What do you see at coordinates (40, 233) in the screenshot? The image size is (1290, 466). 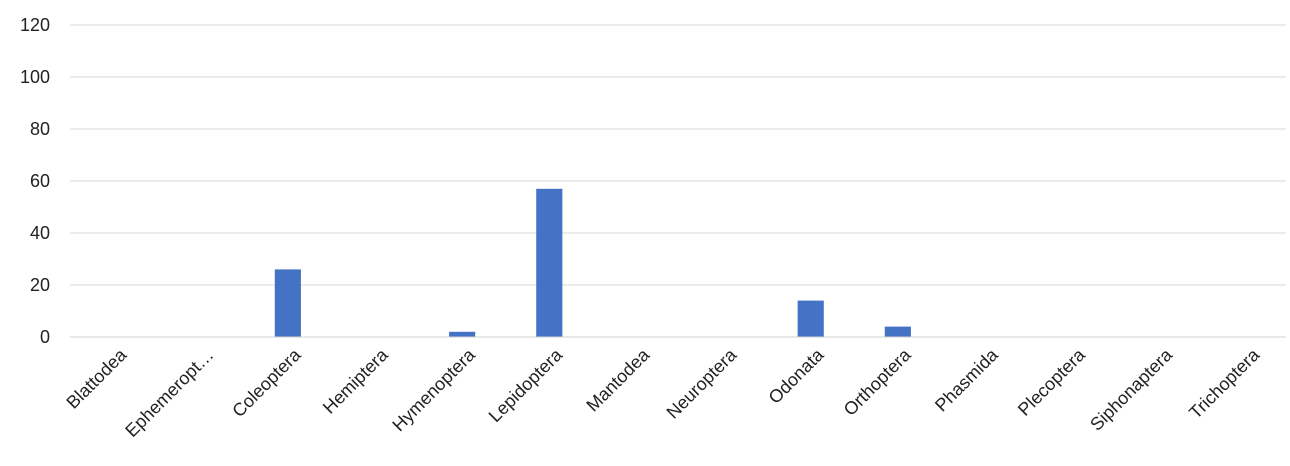 I see `y-tick-label: 40` at bounding box center [40, 233].